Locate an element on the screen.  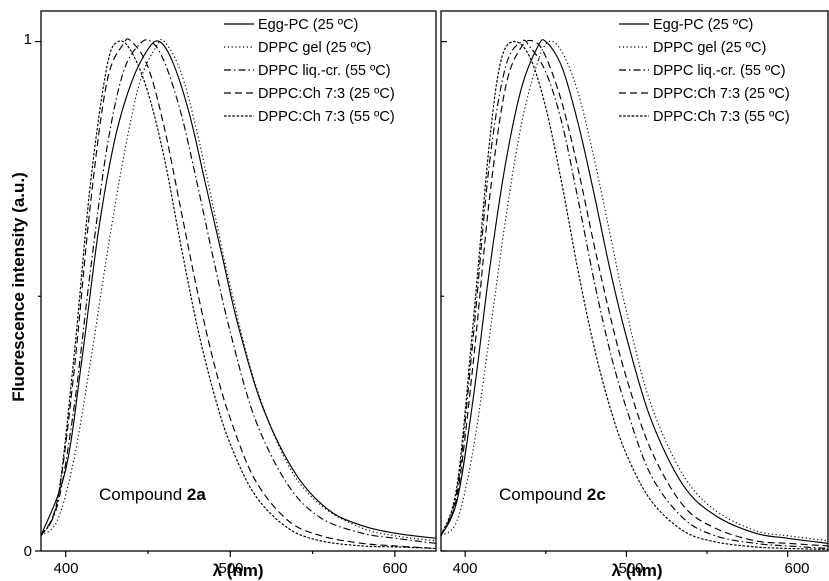
y-tick-label-0: 0 is located at coordinates (28, 551).